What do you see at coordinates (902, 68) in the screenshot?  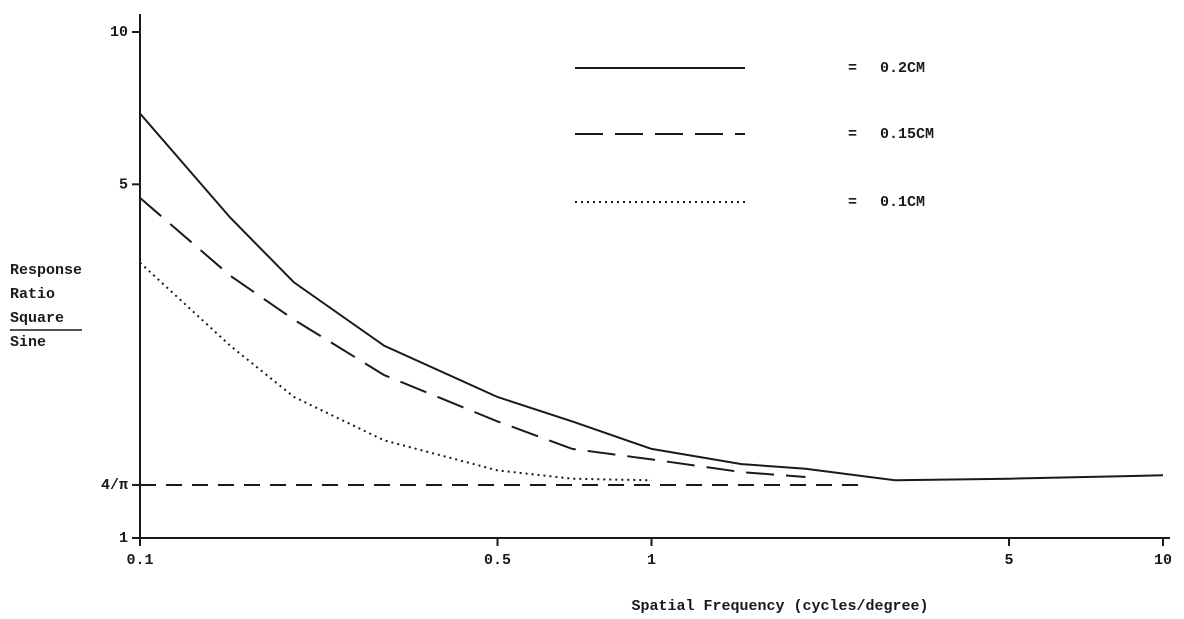 I see `legend-label: 0.2CM` at bounding box center [902, 68].